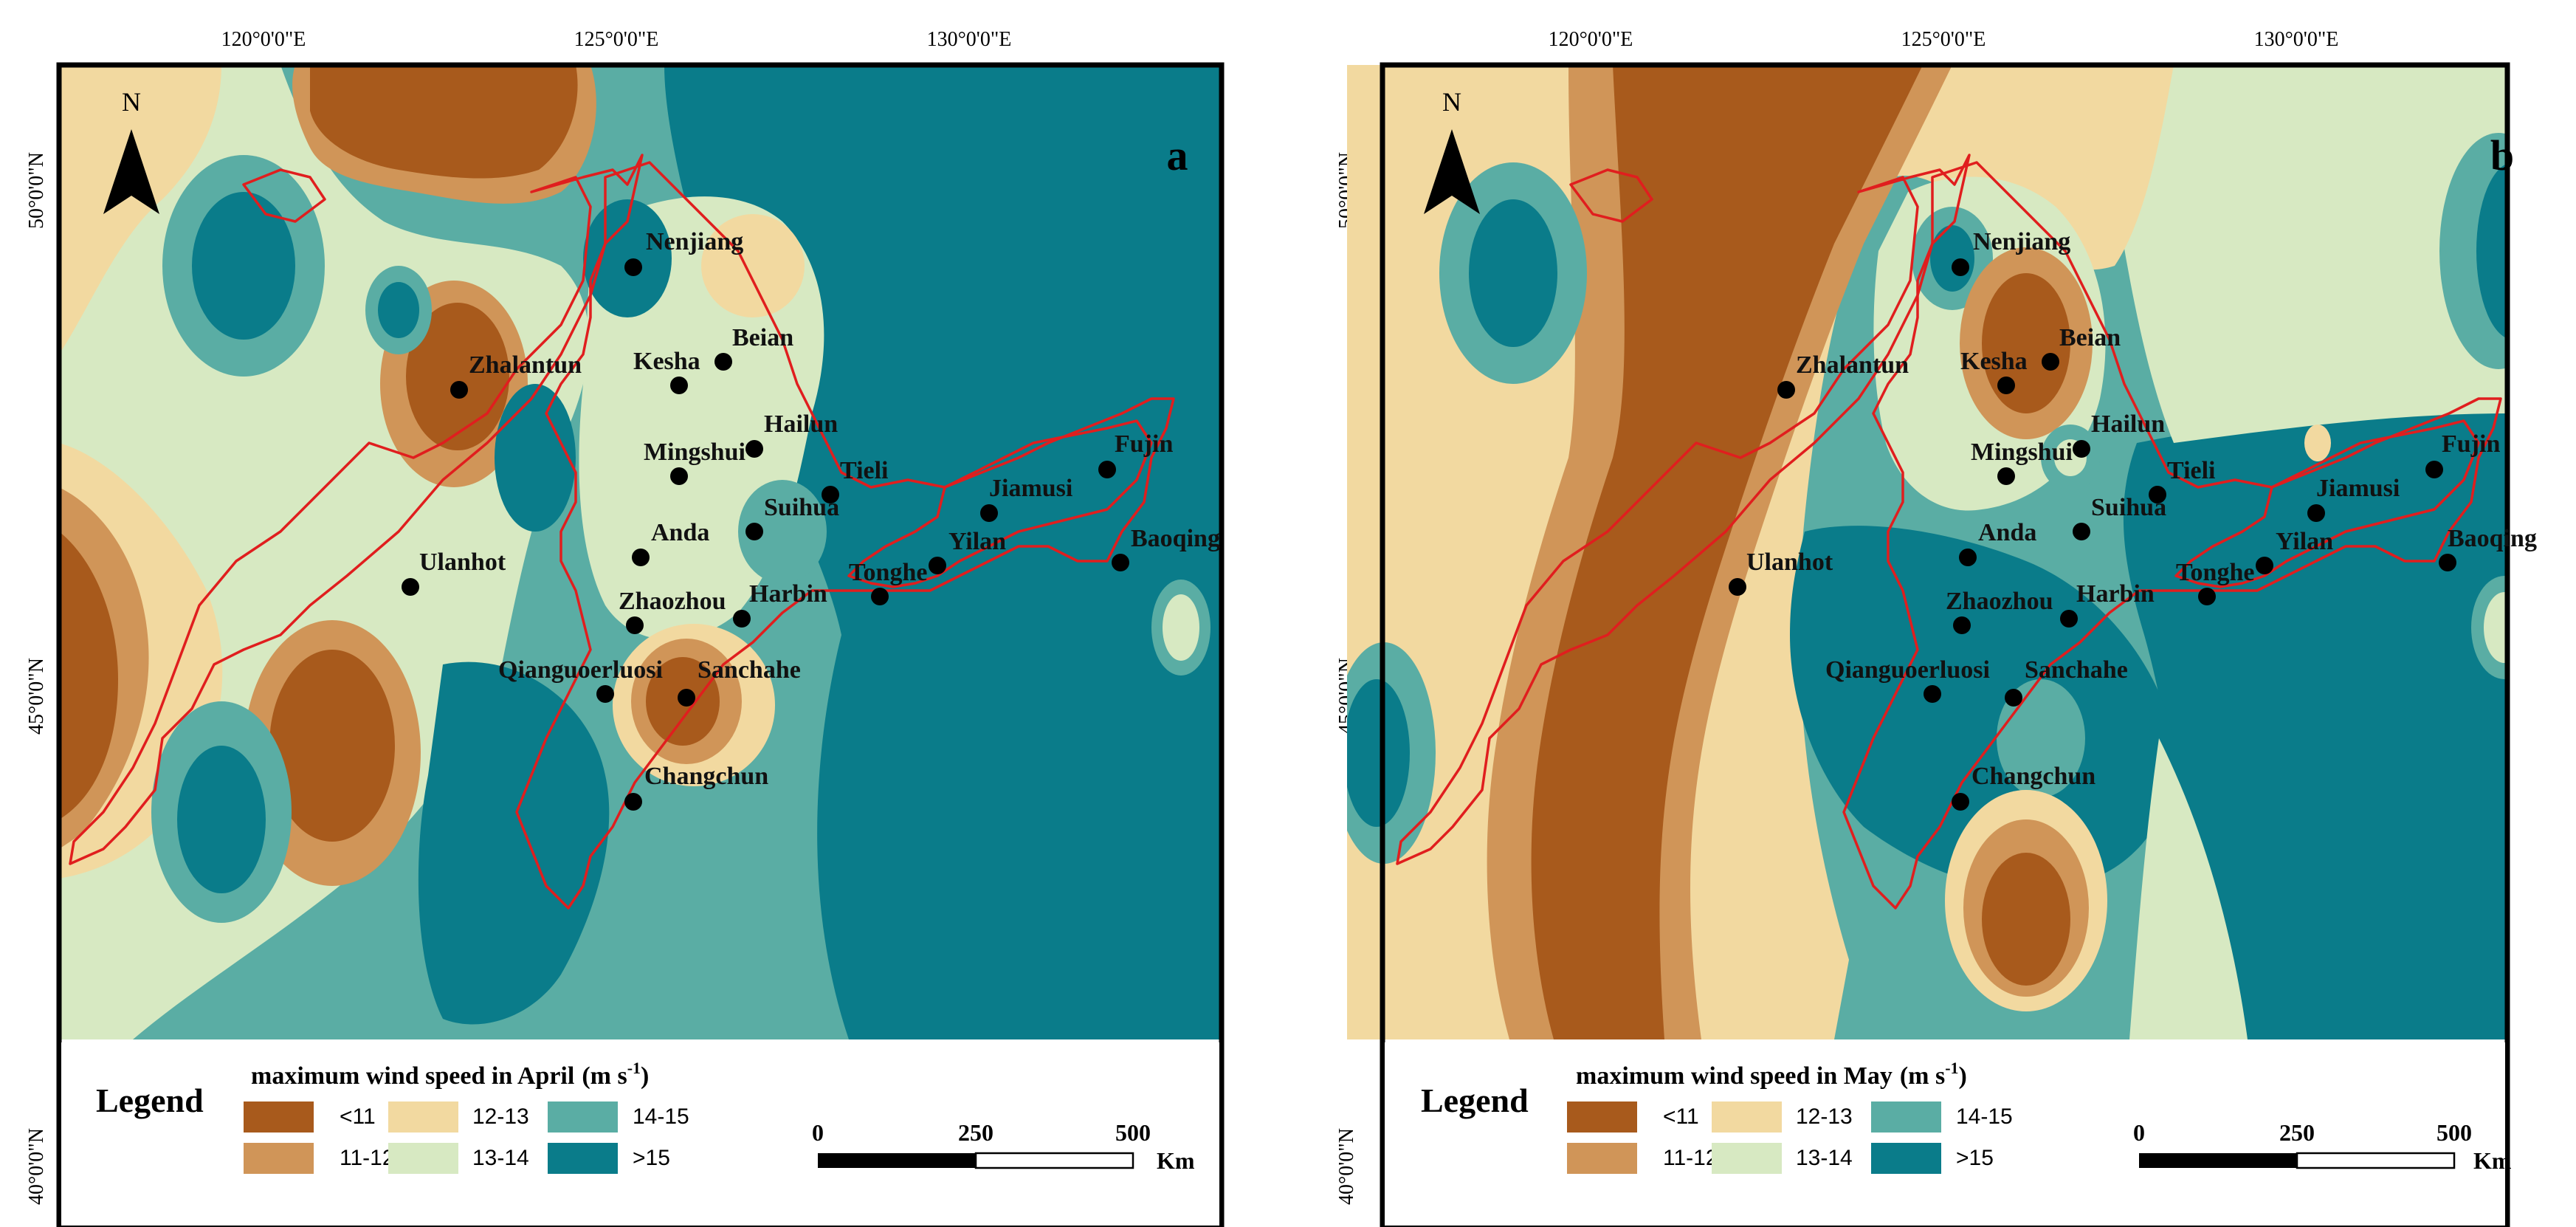 The height and width of the screenshot is (1227, 2576). What do you see at coordinates (1144, 444) in the screenshot?
I see `city-label: Fujin` at bounding box center [1144, 444].